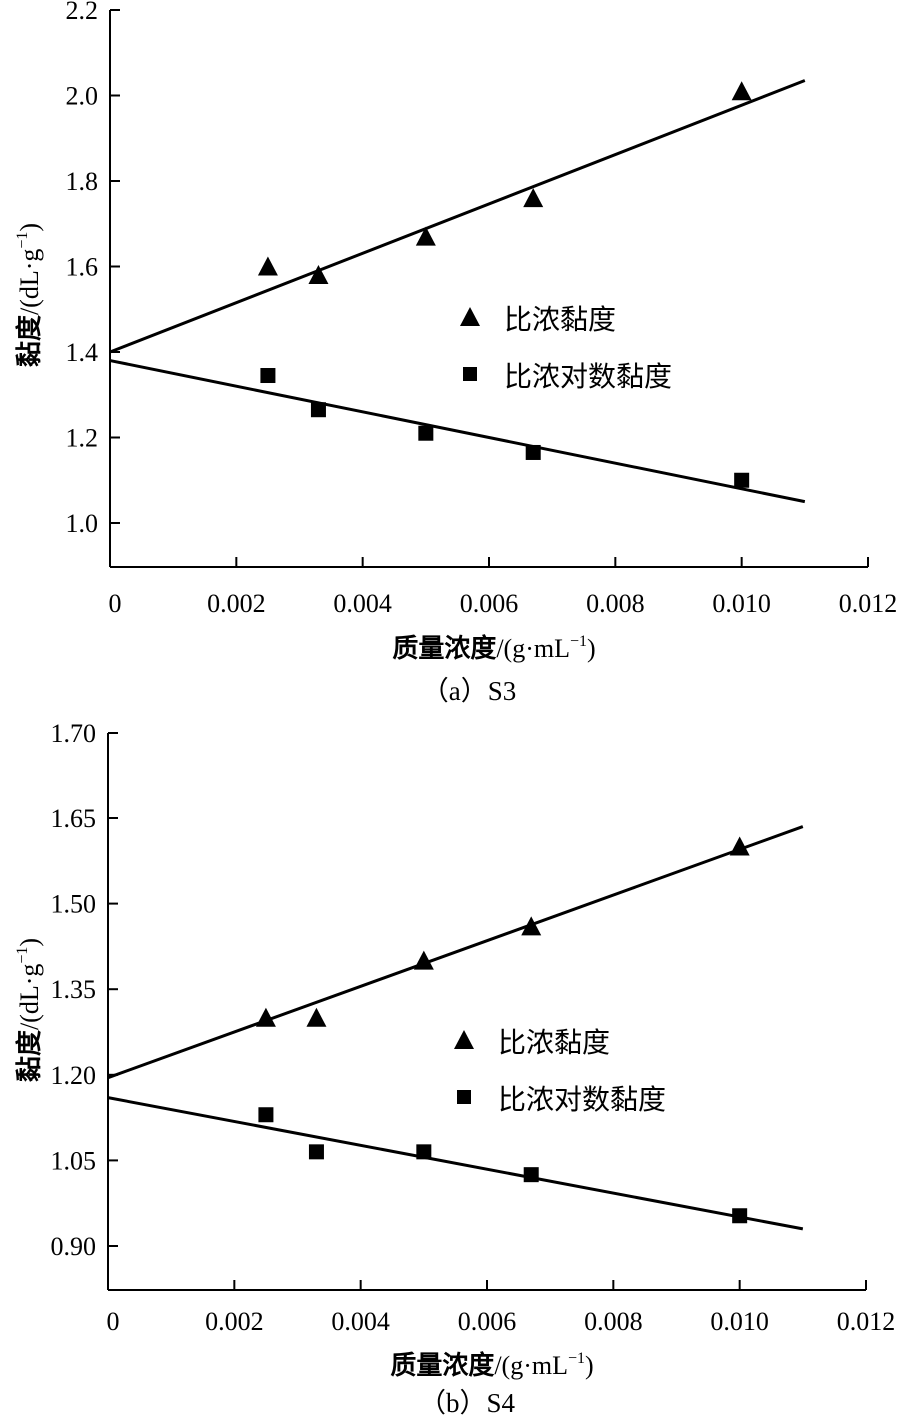 The image size is (900, 1419). I want to click on y-tick-label: 1.05, so click(74, 1160).